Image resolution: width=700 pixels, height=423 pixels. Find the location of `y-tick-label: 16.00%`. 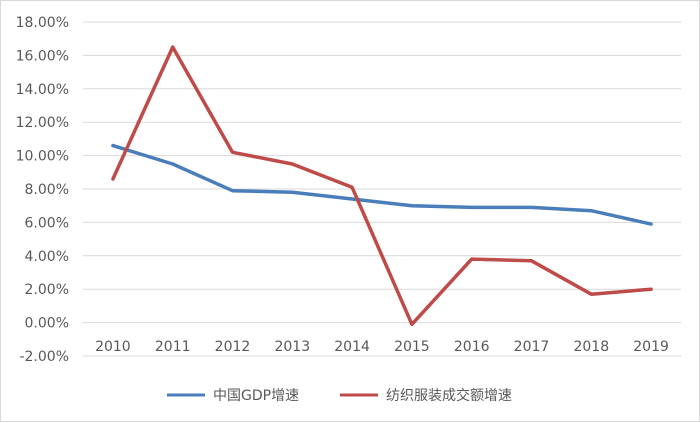

y-tick-label: 16.00% is located at coordinates (42, 56).